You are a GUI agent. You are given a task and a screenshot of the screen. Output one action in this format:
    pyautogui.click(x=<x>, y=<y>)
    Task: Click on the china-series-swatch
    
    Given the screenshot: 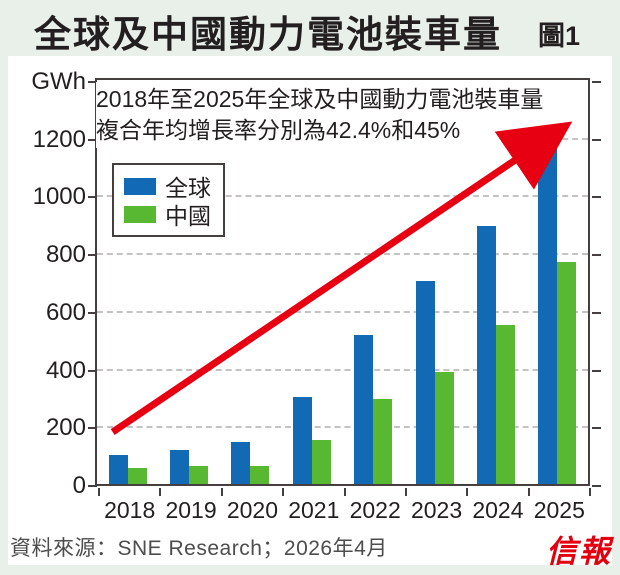 What is the action you would take?
    pyautogui.click(x=140, y=214)
    